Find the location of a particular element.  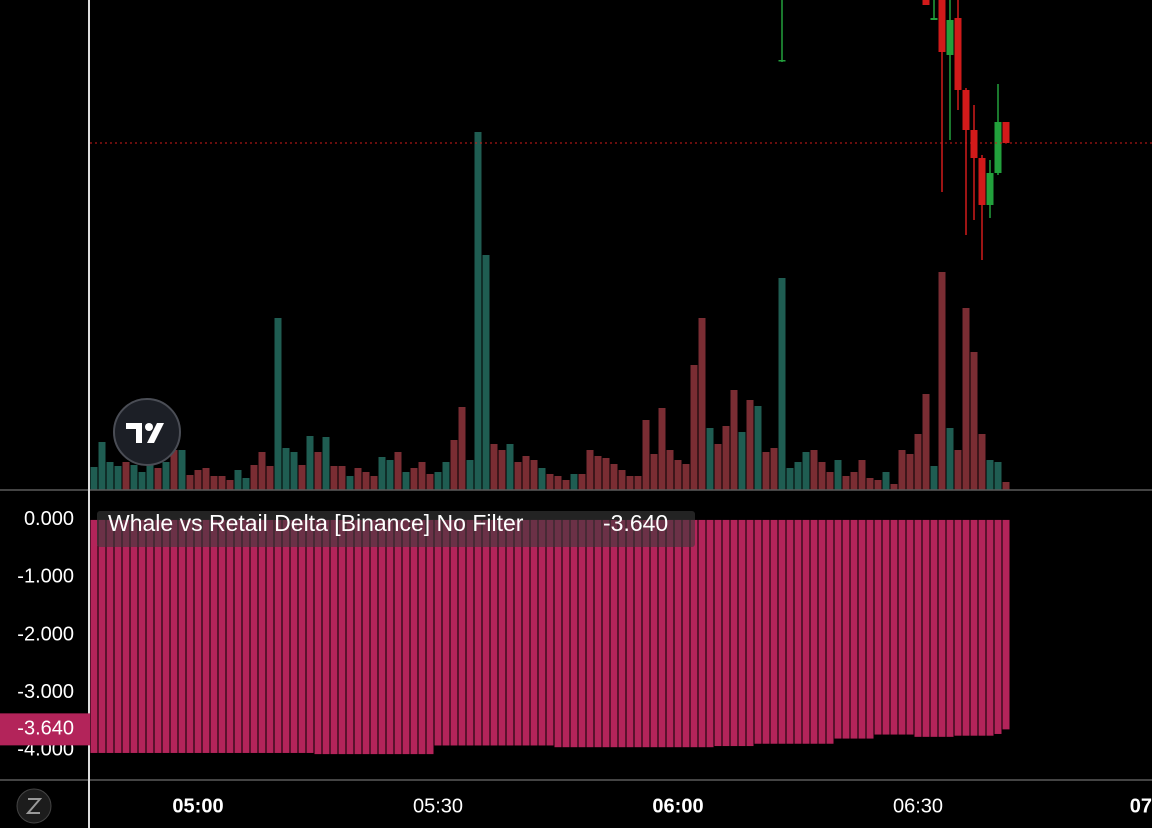

z-icon is located at coordinates (34, 806).